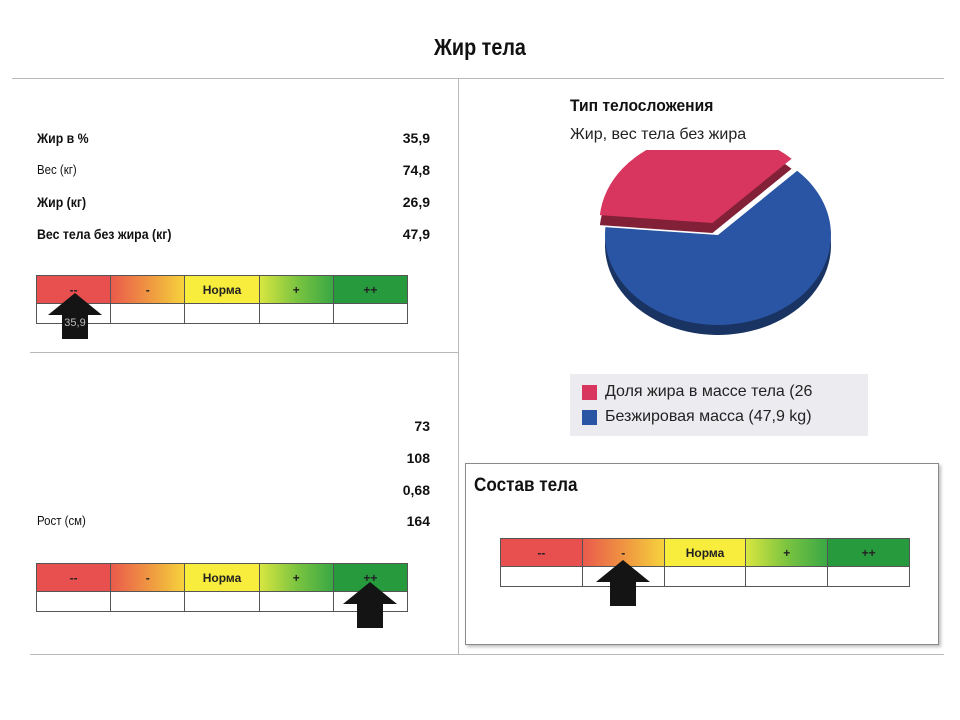 This screenshot has height=720, width=960. I want to click on left-middle-divider, so click(244, 352).